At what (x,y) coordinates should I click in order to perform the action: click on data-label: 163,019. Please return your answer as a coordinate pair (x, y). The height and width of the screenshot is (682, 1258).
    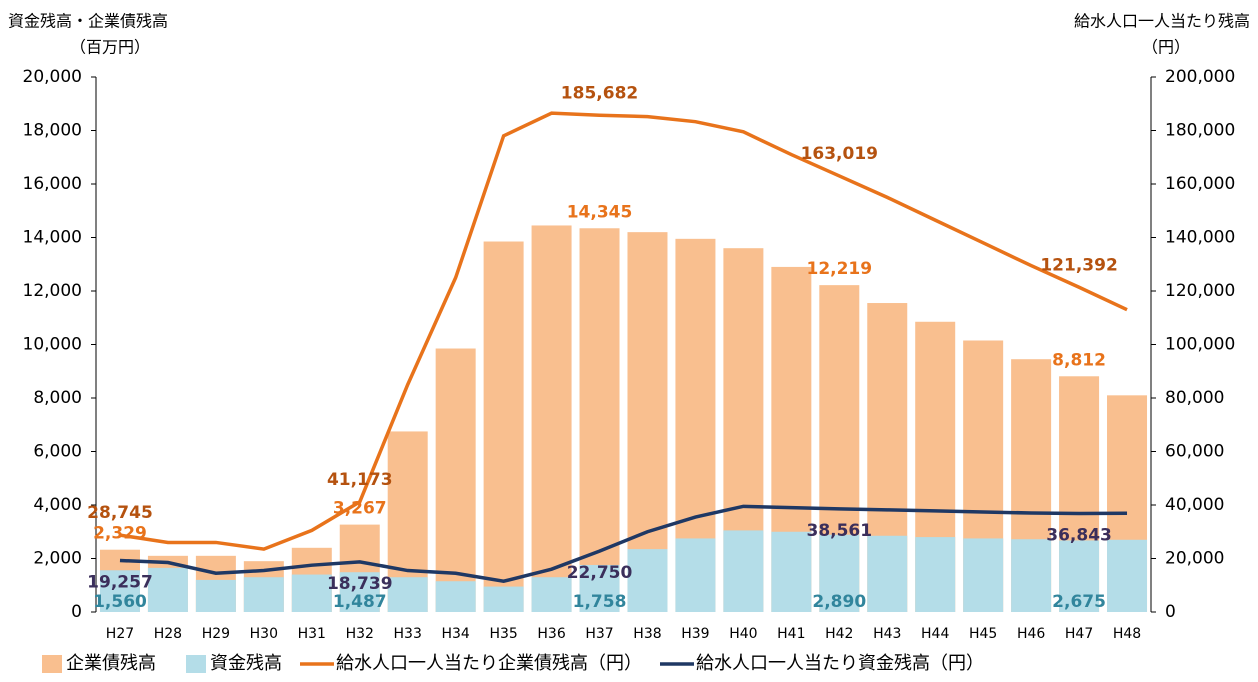
    Looking at the image, I should click on (839, 154).